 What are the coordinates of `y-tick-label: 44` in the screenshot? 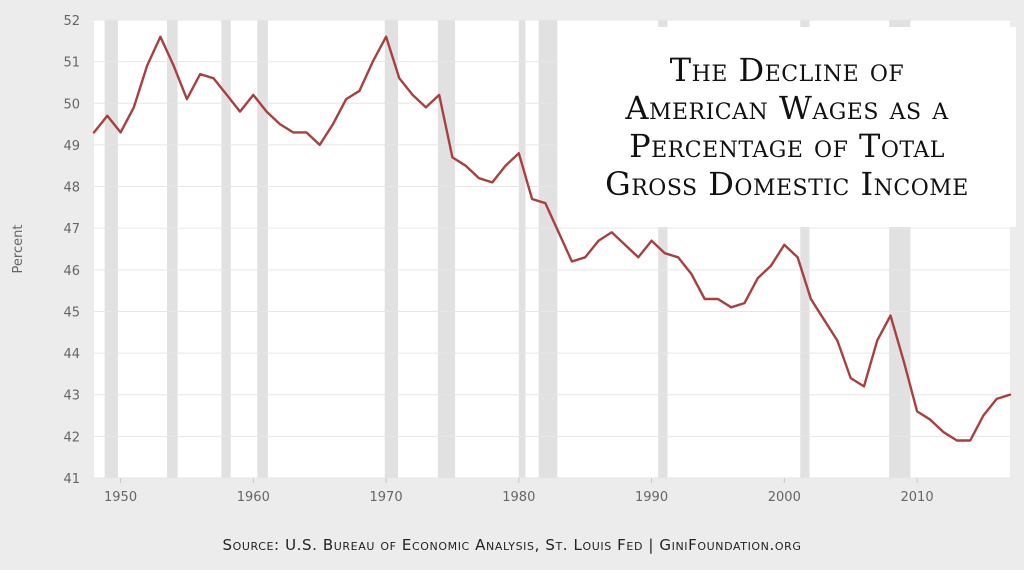 It's located at (71, 354).